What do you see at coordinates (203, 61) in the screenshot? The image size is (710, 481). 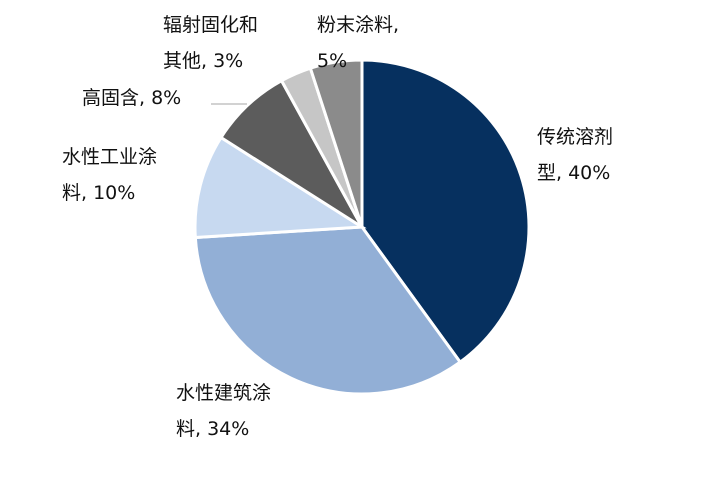 I see `slice-label-line: 其他, 3%` at bounding box center [203, 61].